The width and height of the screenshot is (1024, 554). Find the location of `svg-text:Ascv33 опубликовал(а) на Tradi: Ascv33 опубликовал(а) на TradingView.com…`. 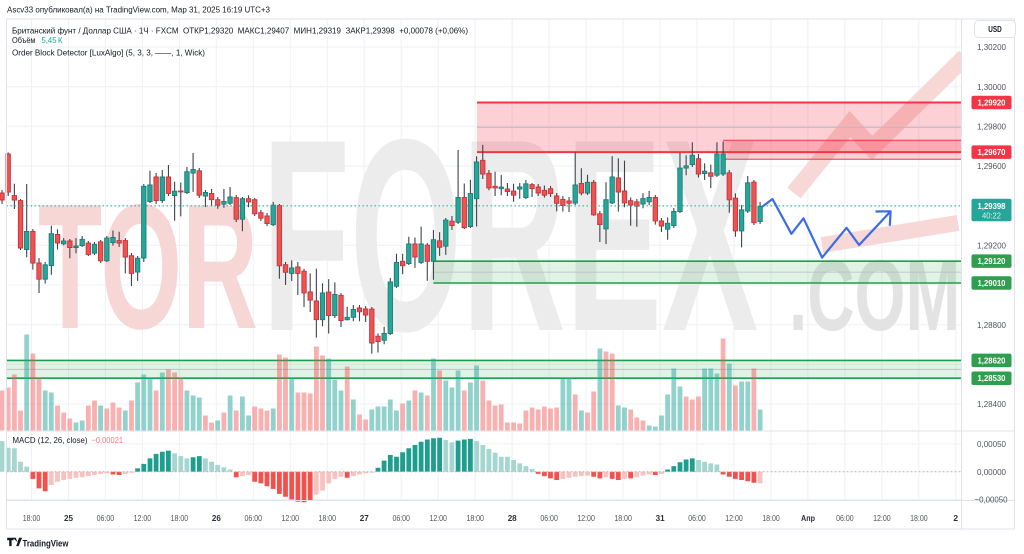

svg-text:Ascv33 опубликовал(а) на Tradi: Ascv33 опубликовал(а) на TradingView.com… is located at coordinates (138, 10).